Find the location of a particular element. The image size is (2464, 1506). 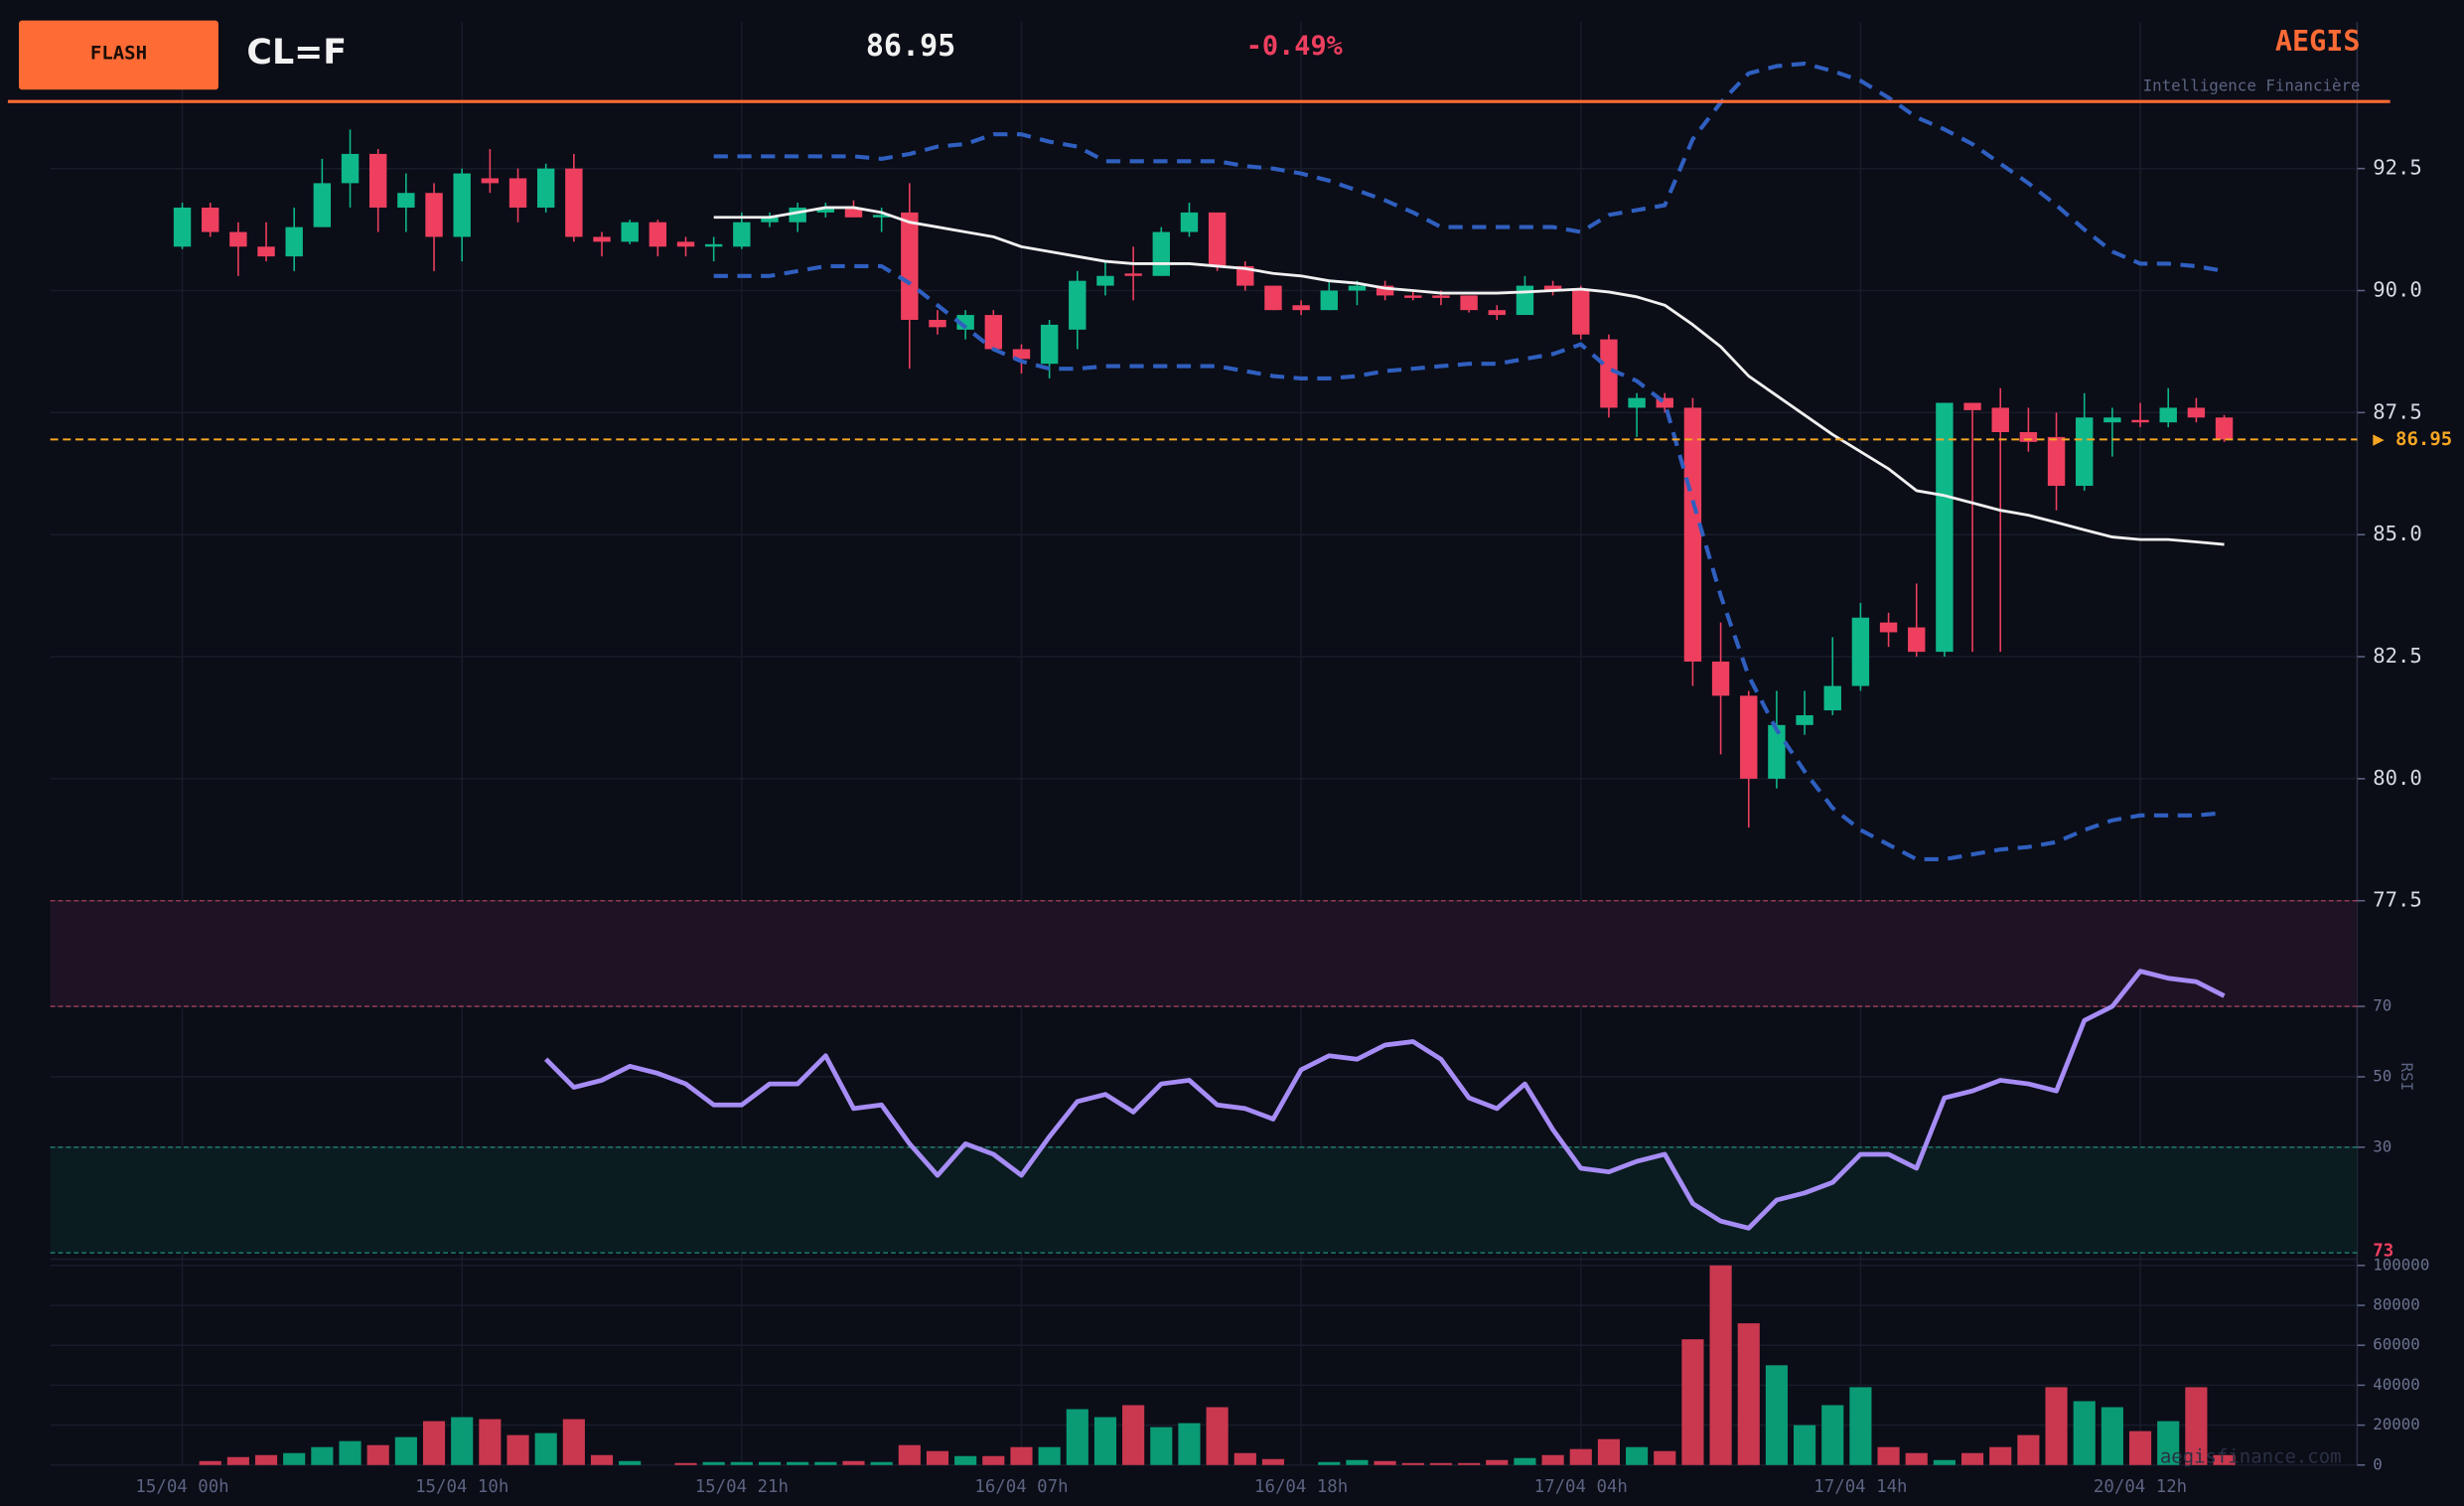

last-price: 86.95 is located at coordinates (910, 46).